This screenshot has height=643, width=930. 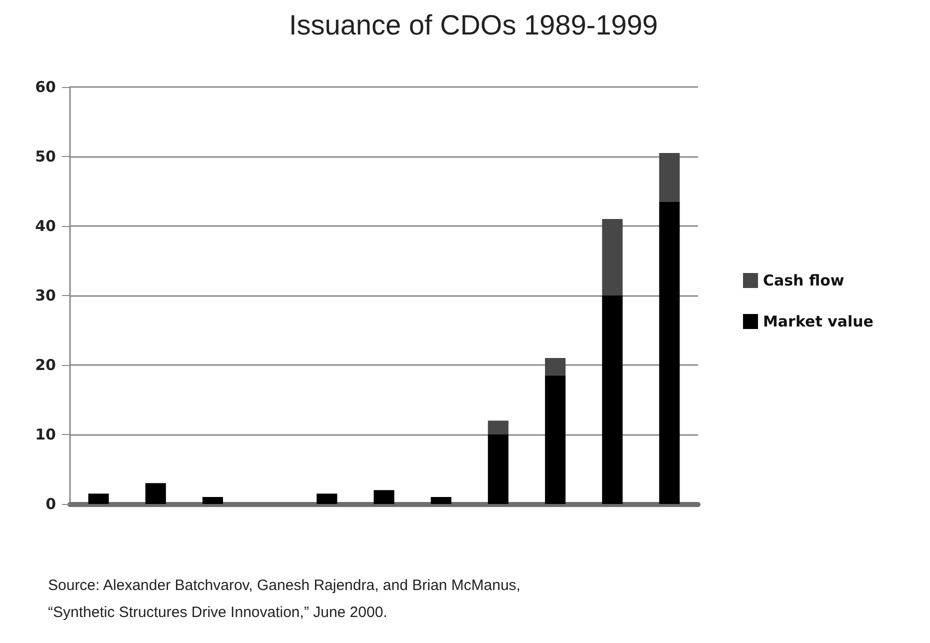 I want to click on y-tick-label: 10, so click(x=45, y=435).